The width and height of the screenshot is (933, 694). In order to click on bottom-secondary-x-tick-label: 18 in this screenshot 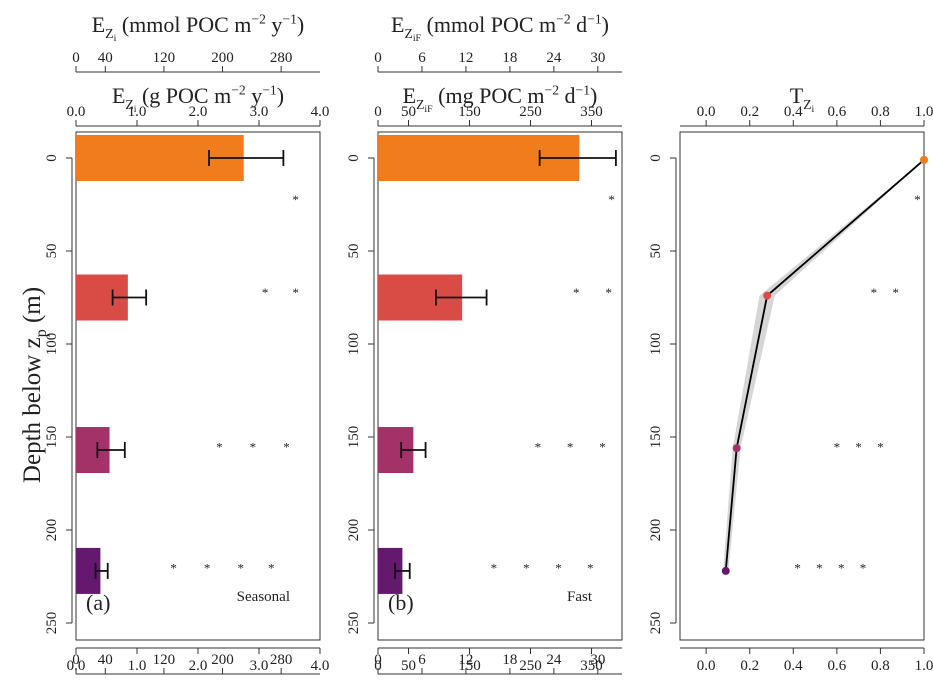, I will do `click(509, 660)`.